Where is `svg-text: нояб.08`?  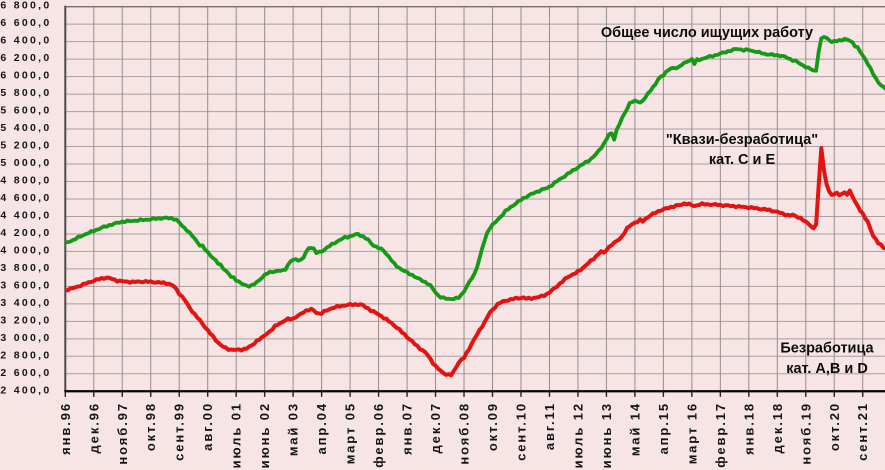 svg-text: нояб.08 is located at coordinates (464, 433).